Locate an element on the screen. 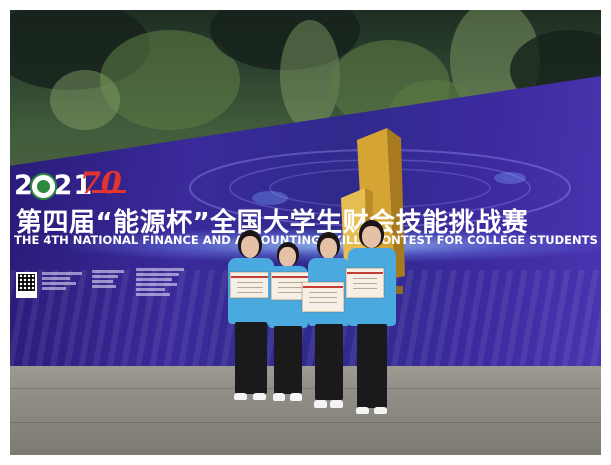  organizer-fine-print-left is located at coordinates (62, 282).